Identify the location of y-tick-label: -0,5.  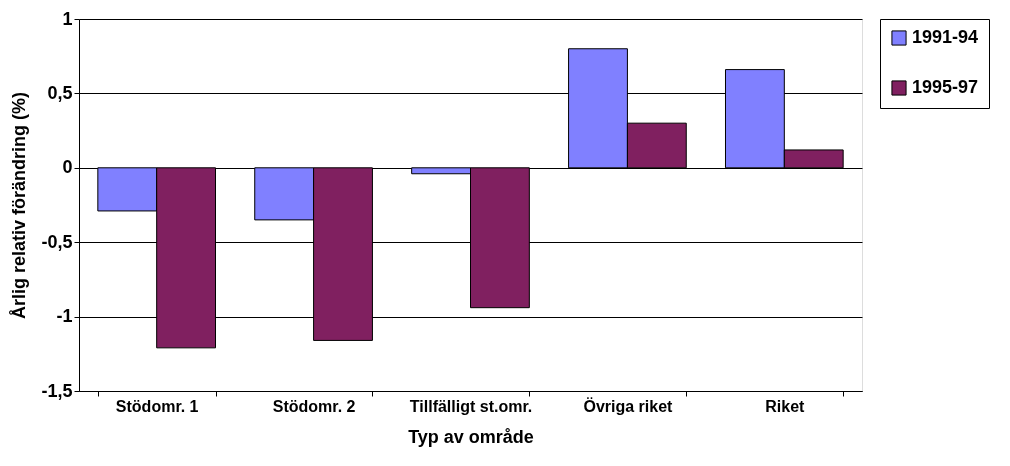
(57, 241).